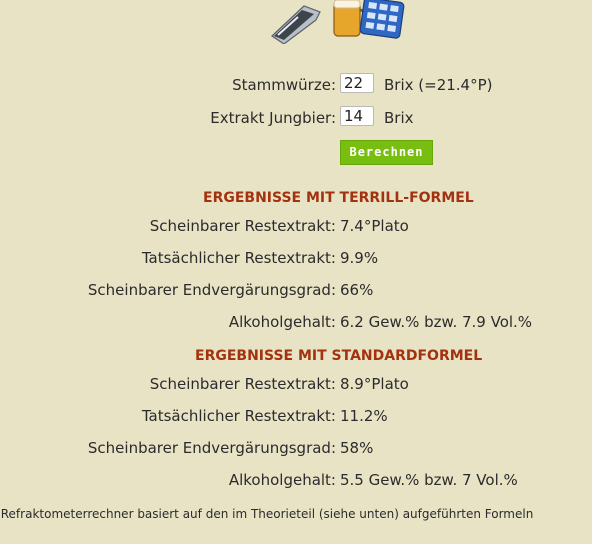 Image resolution: width=592 pixels, height=544 pixels. What do you see at coordinates (436, 322) in the screenshot?
I see `result-value: 6.2 Gew.% bzw. 7.9 Vol.%` at bounding box center [436, 322].